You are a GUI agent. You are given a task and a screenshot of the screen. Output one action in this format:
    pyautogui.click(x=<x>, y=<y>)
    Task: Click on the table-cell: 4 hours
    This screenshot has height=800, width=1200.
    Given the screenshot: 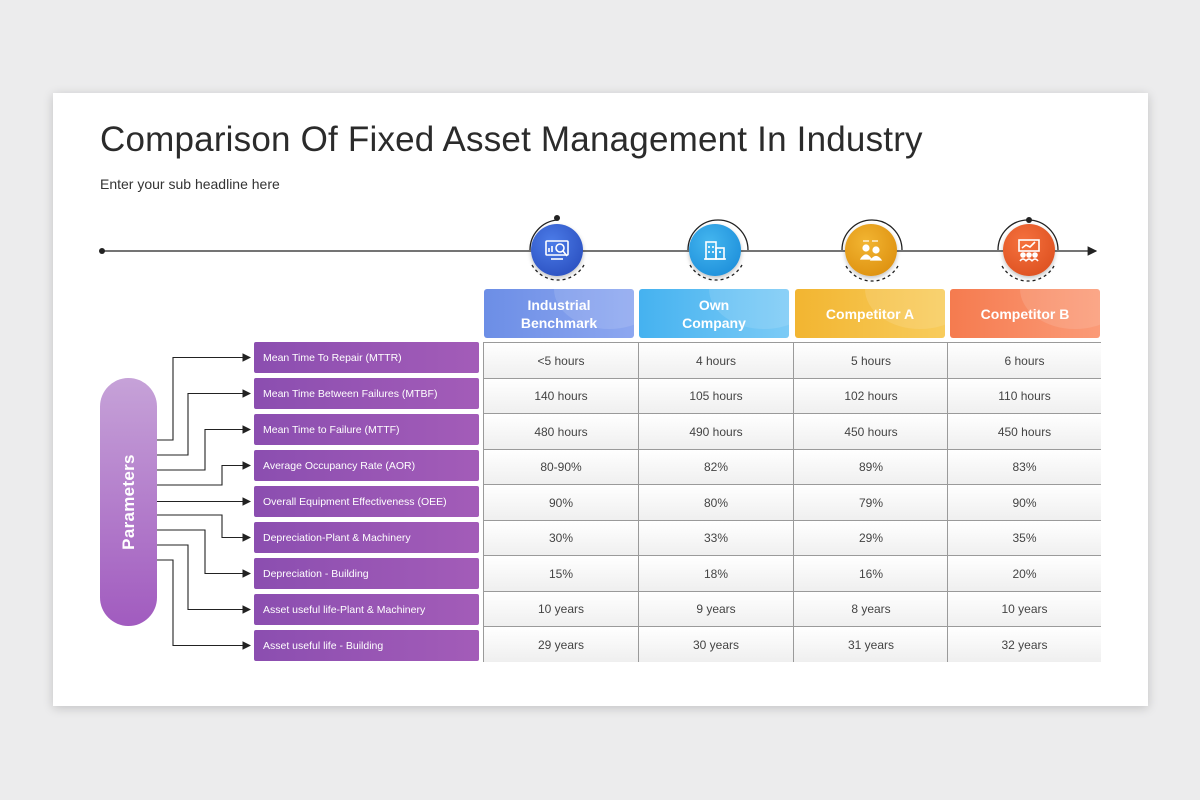 What is the action you would take?
    pyautogui.click(x=715, y=360)
    